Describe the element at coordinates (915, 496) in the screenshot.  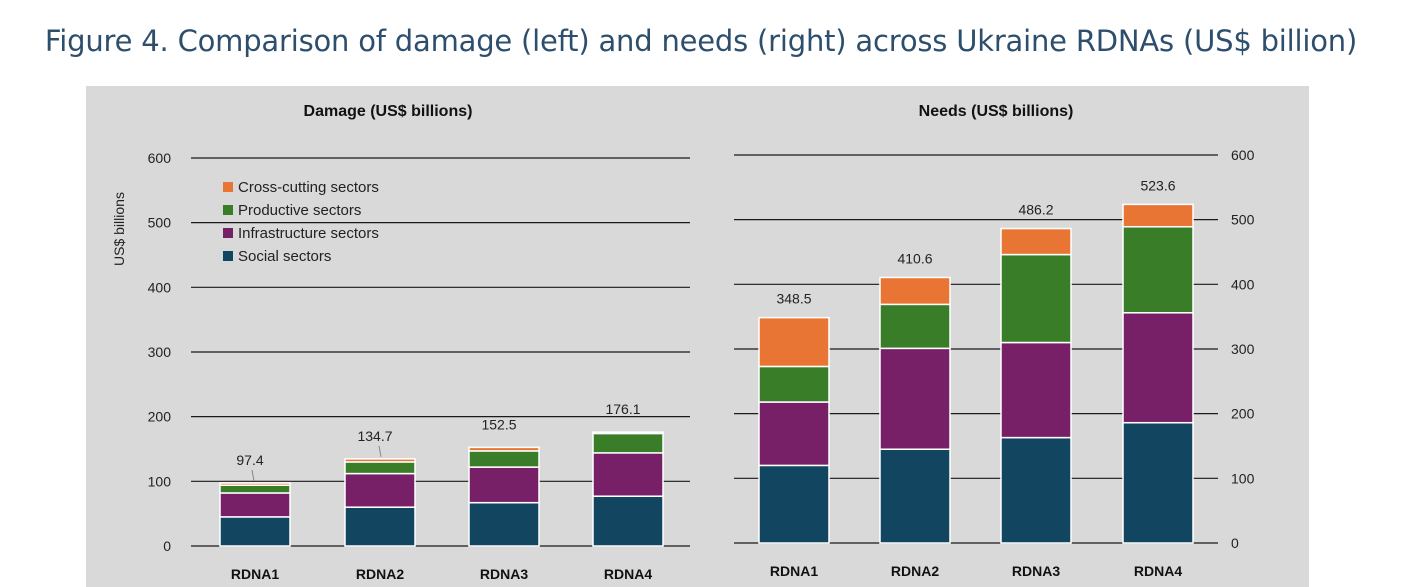
I see `needs-bar-social-rdna2` at that location.